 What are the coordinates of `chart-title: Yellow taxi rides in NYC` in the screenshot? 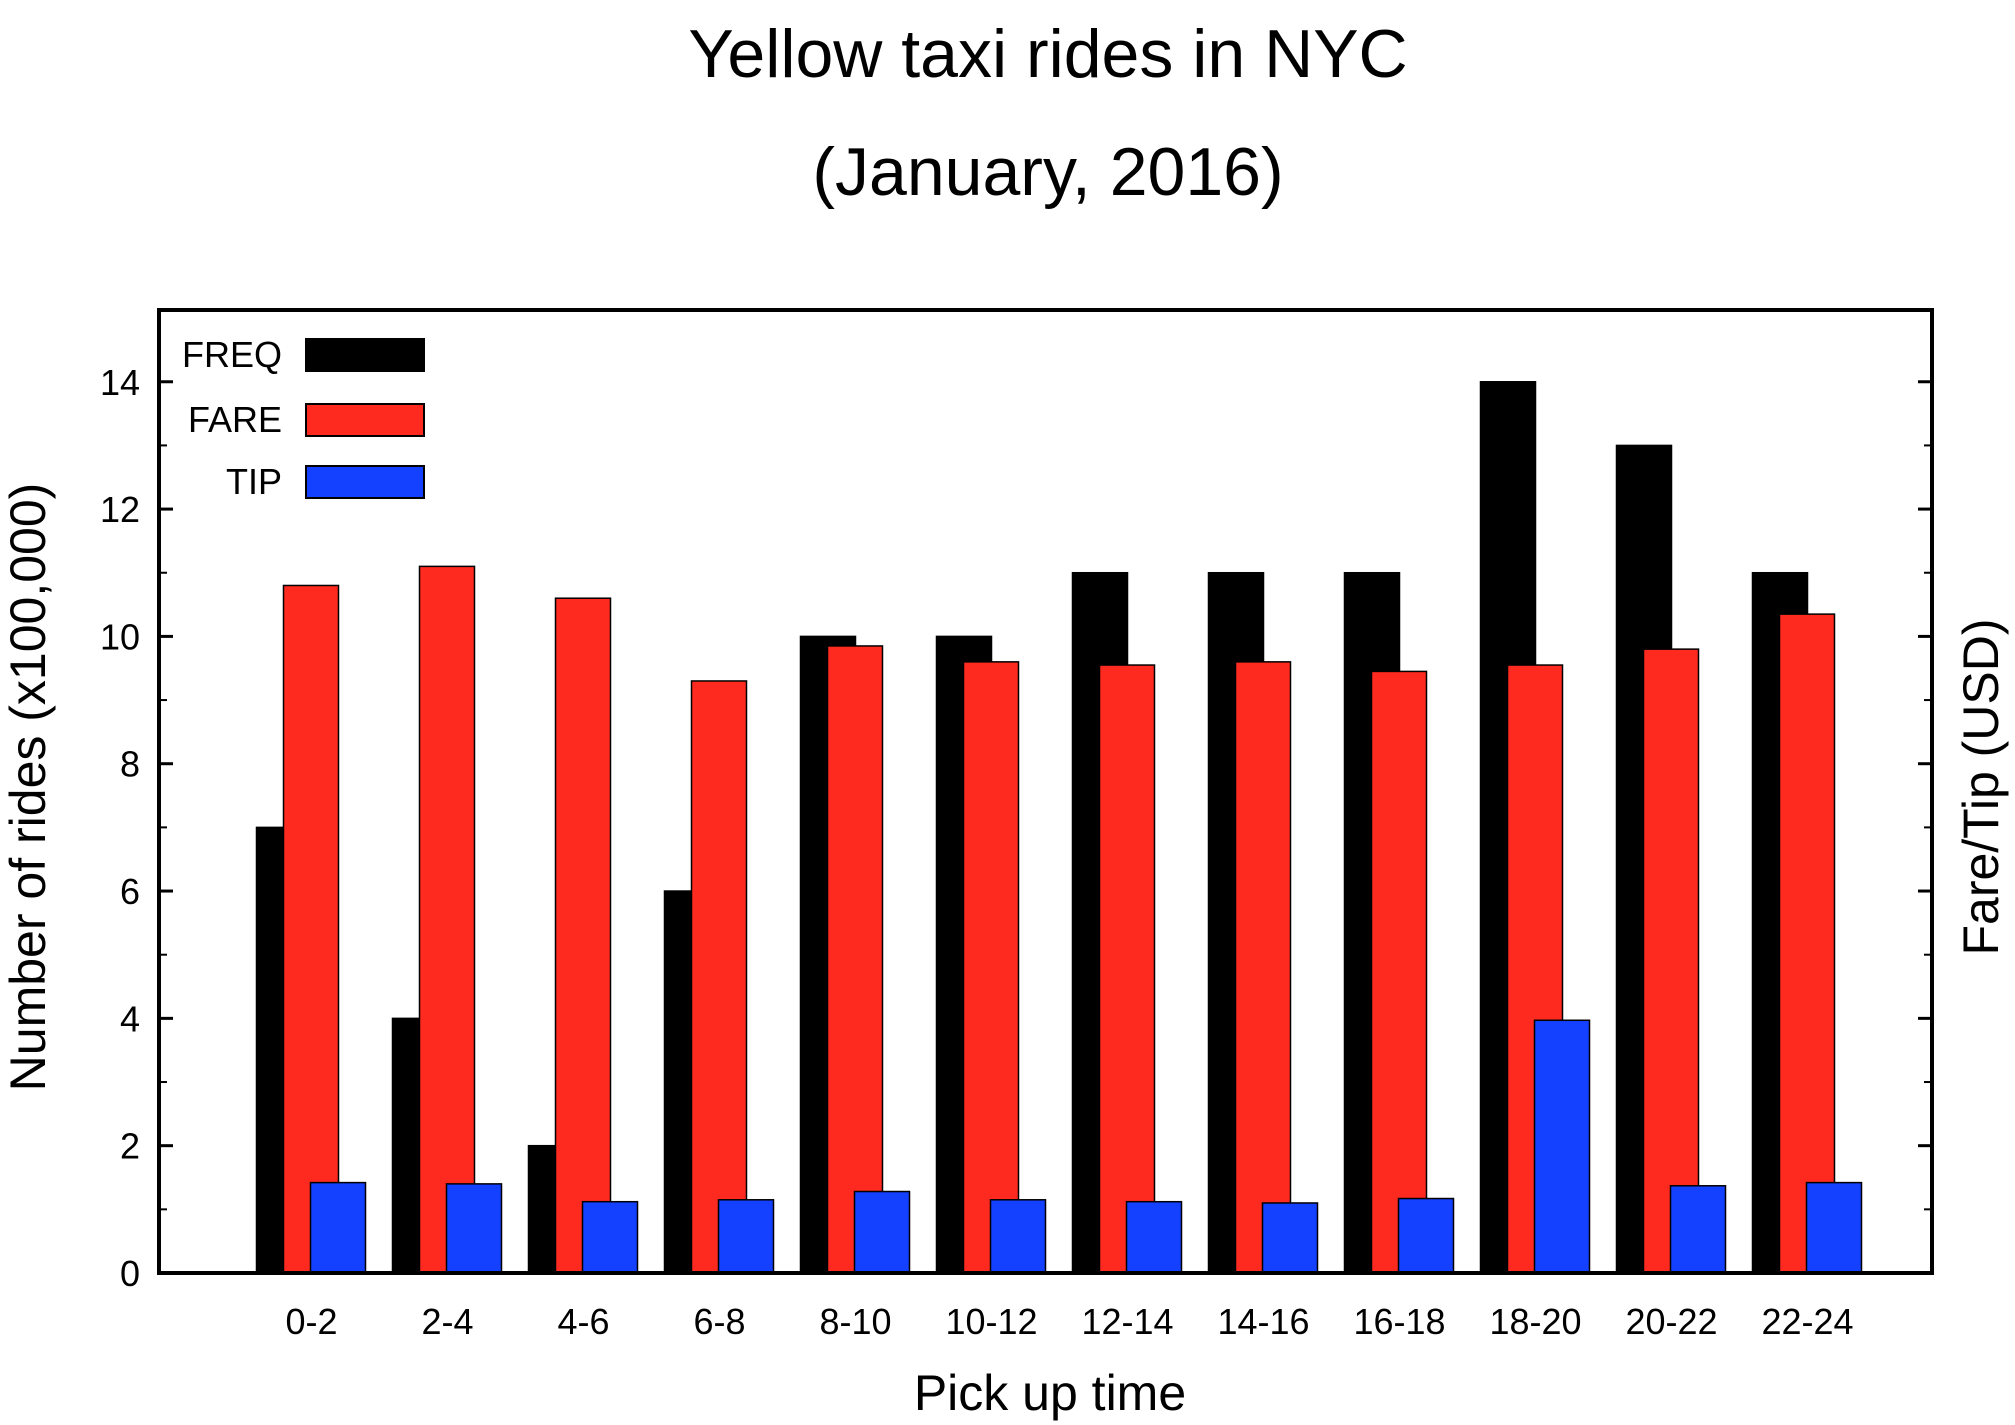 It's located at (1048, 54).